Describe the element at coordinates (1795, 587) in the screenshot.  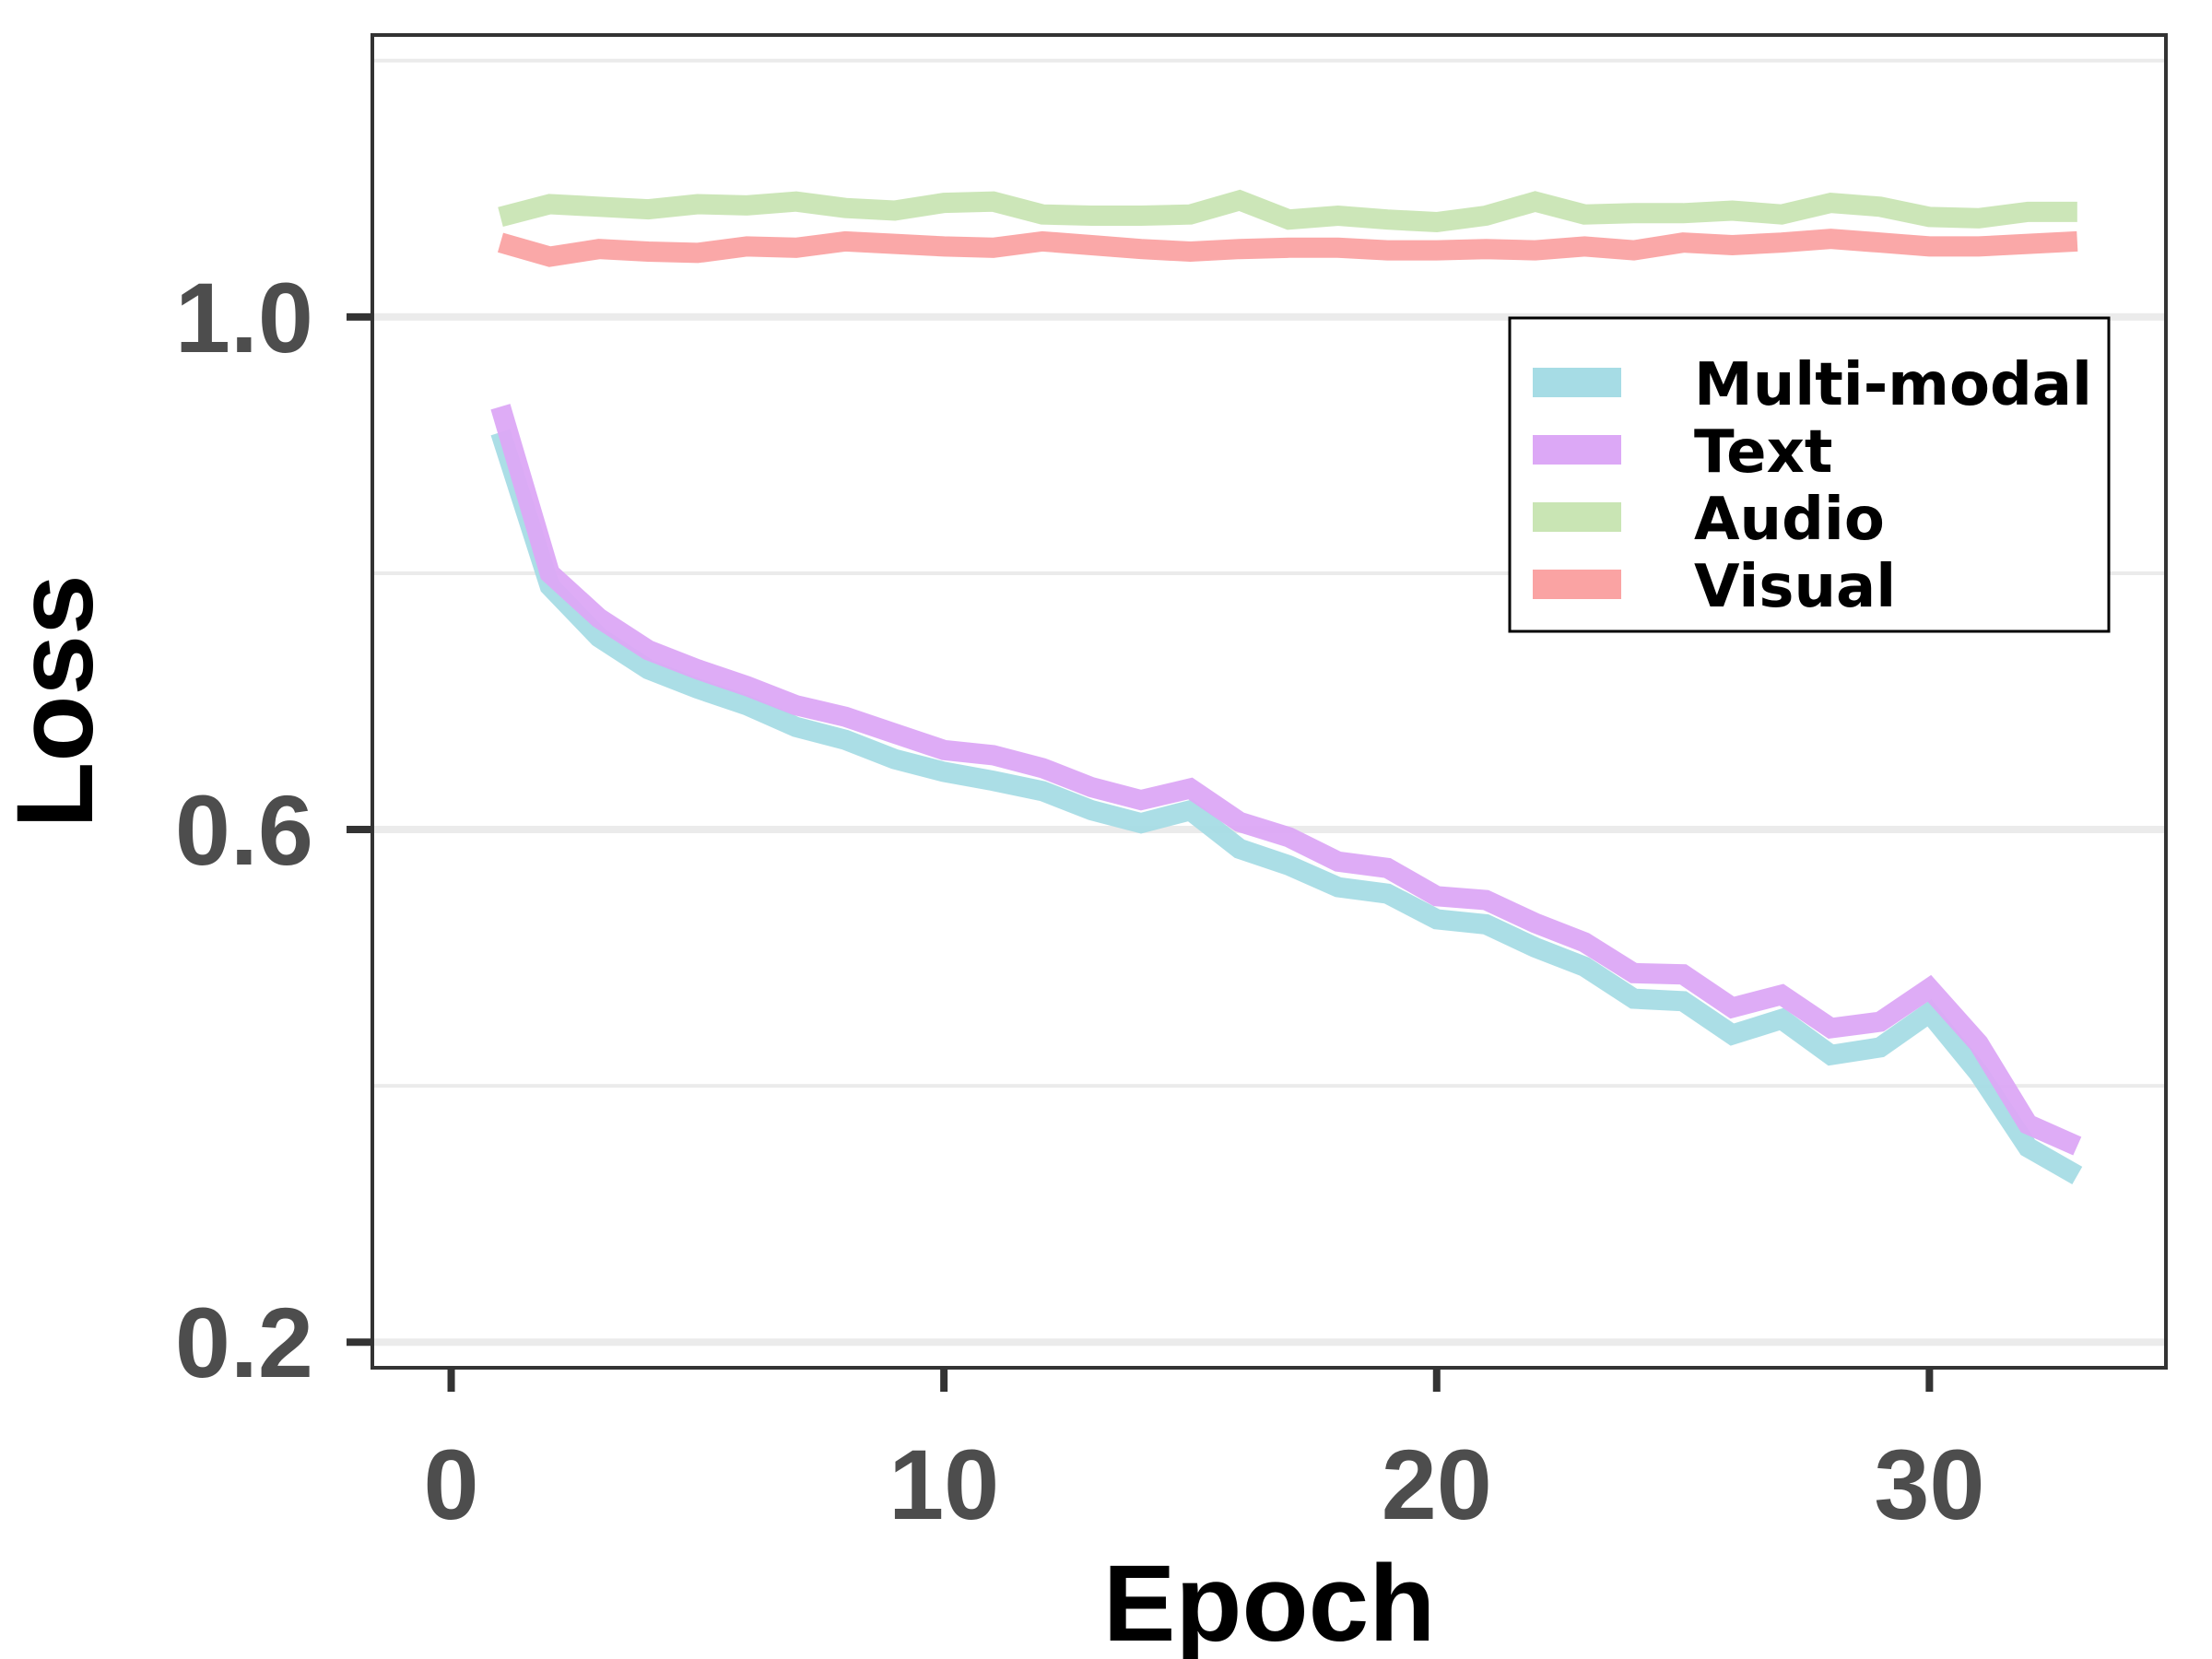
I see `legend-label-visual: Visual` at that location.